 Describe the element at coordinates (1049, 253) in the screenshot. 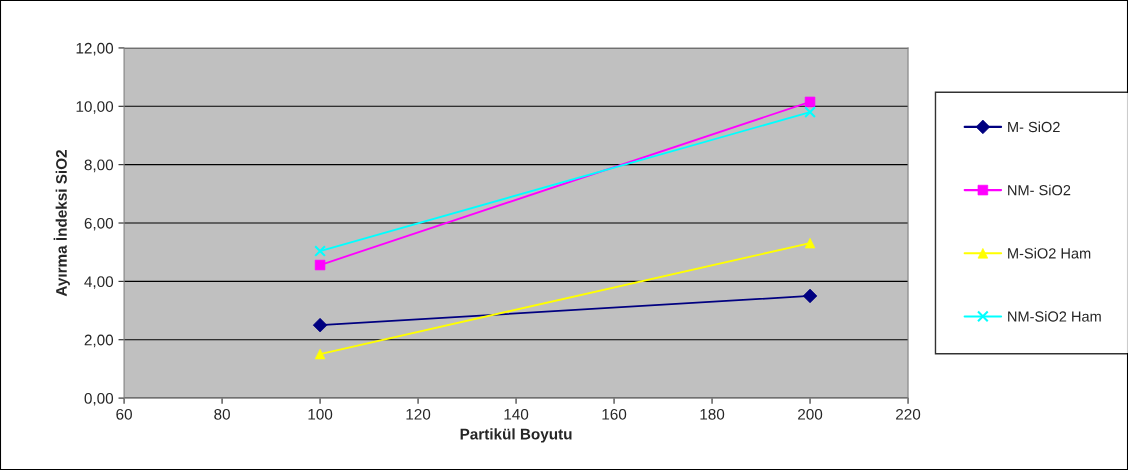

I see `legend-label: M-SiO2 Ham` at that location.